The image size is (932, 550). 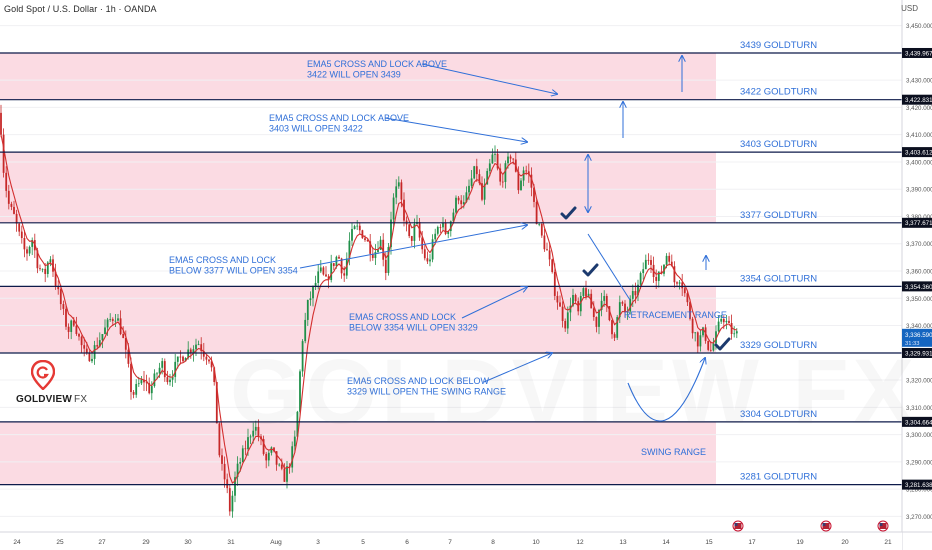 What do you see at coordinates (918, 223) in the screenshot?
I see `level-price-tag-text-3: 3,377.671` at bounding box center [918, 223].